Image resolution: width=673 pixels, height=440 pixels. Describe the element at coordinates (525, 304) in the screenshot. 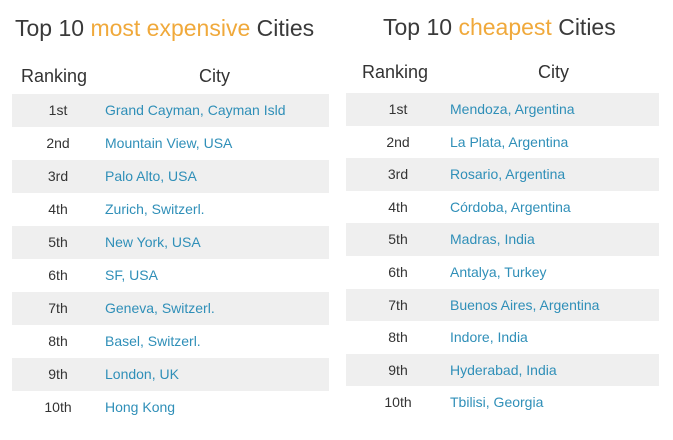

I see `city-link: Buenos Aires, Argentina` at that location.